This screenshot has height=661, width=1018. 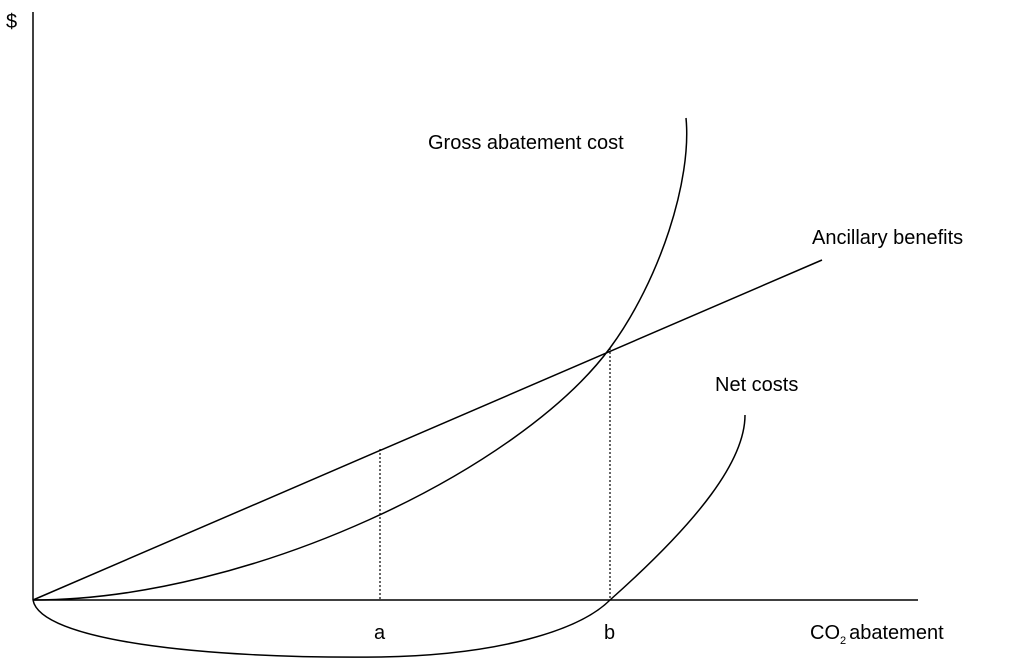 What do you see at coordinates (896, 633) in the screenshot?
I see `x-axis-label-rest: abatement` at bounding box center [896, 633].